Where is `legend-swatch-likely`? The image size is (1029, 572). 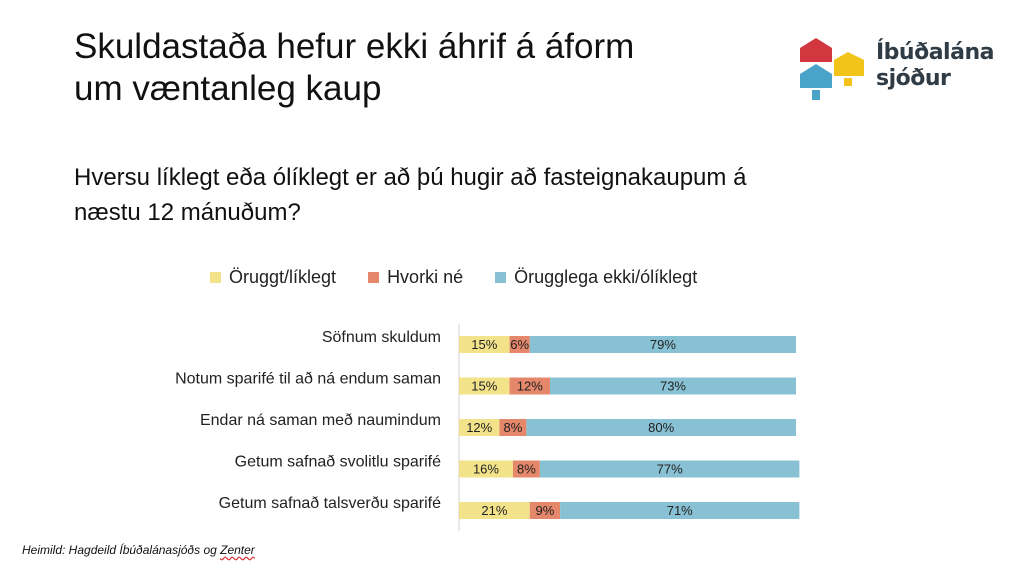
legend-swatch-likely is located at coordinates (215, 277).